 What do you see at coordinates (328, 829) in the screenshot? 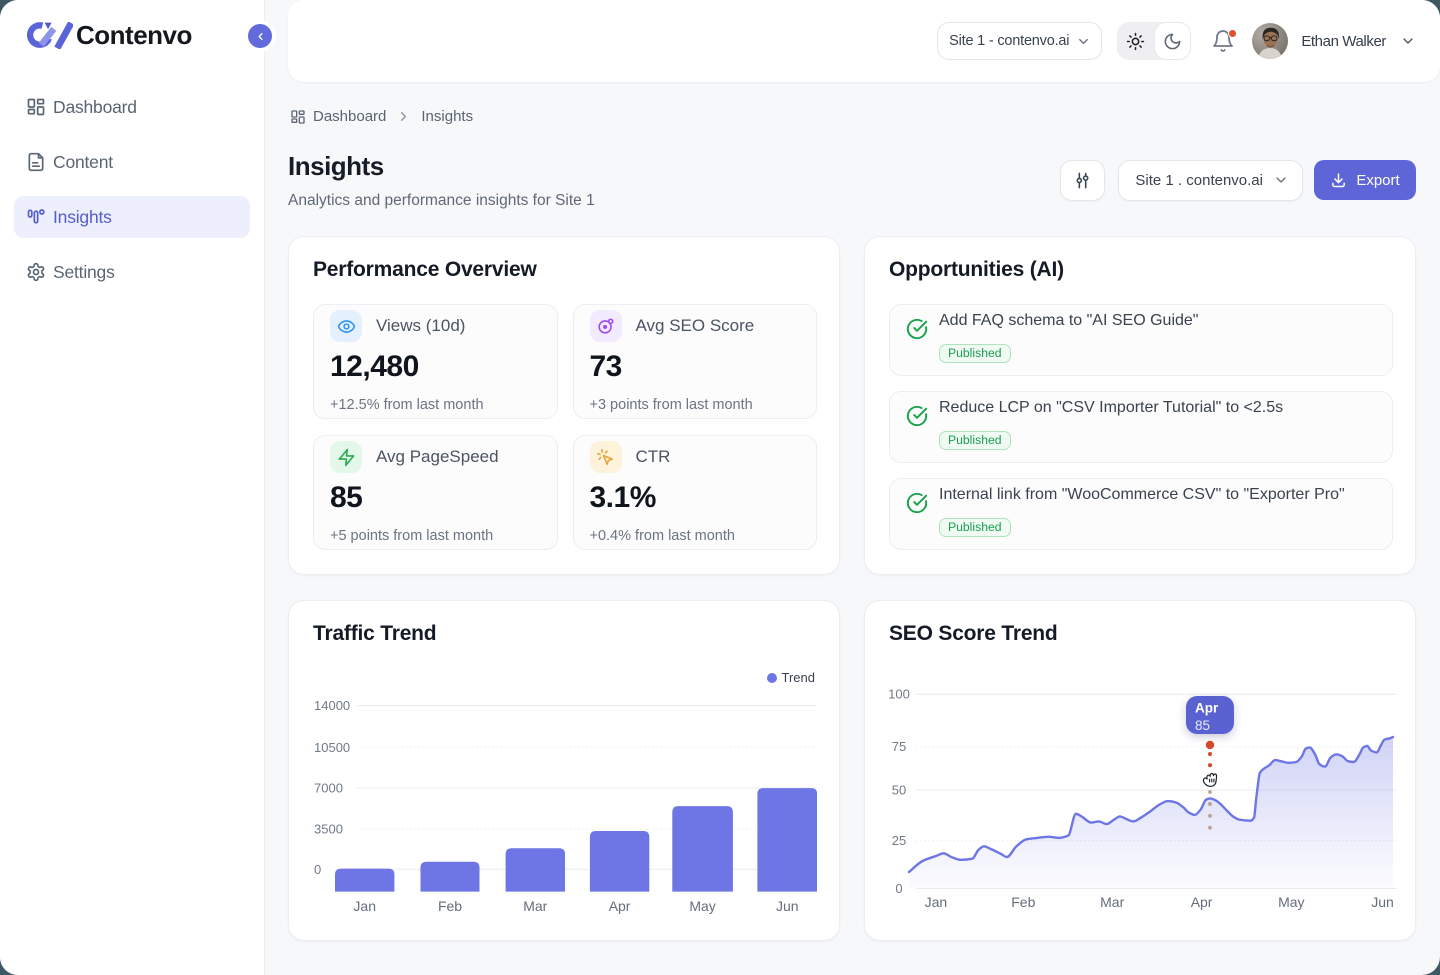
I see `svg-text: 3500` at bounding box center [328, 829].